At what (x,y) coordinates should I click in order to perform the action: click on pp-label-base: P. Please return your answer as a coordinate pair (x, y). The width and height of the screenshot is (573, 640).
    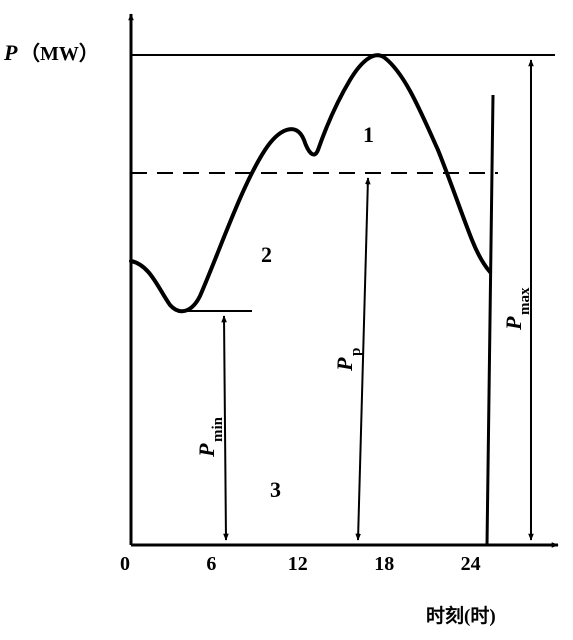
    Looking at the image, I should click on (344, 364).